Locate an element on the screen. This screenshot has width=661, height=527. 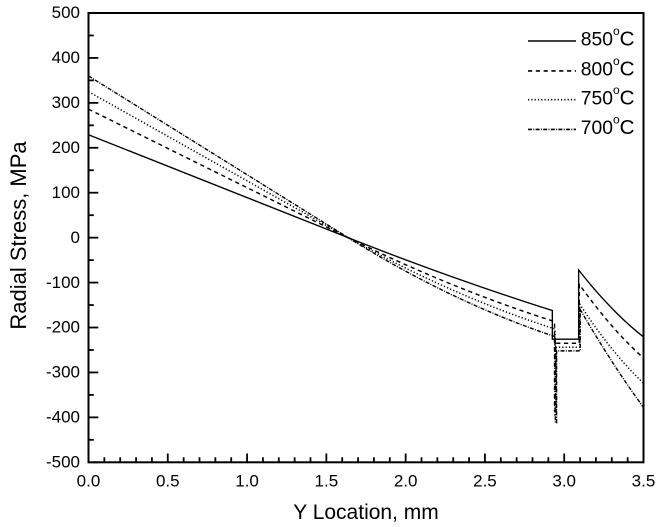
svg-text: 300 is located at coordinates (66, 102).